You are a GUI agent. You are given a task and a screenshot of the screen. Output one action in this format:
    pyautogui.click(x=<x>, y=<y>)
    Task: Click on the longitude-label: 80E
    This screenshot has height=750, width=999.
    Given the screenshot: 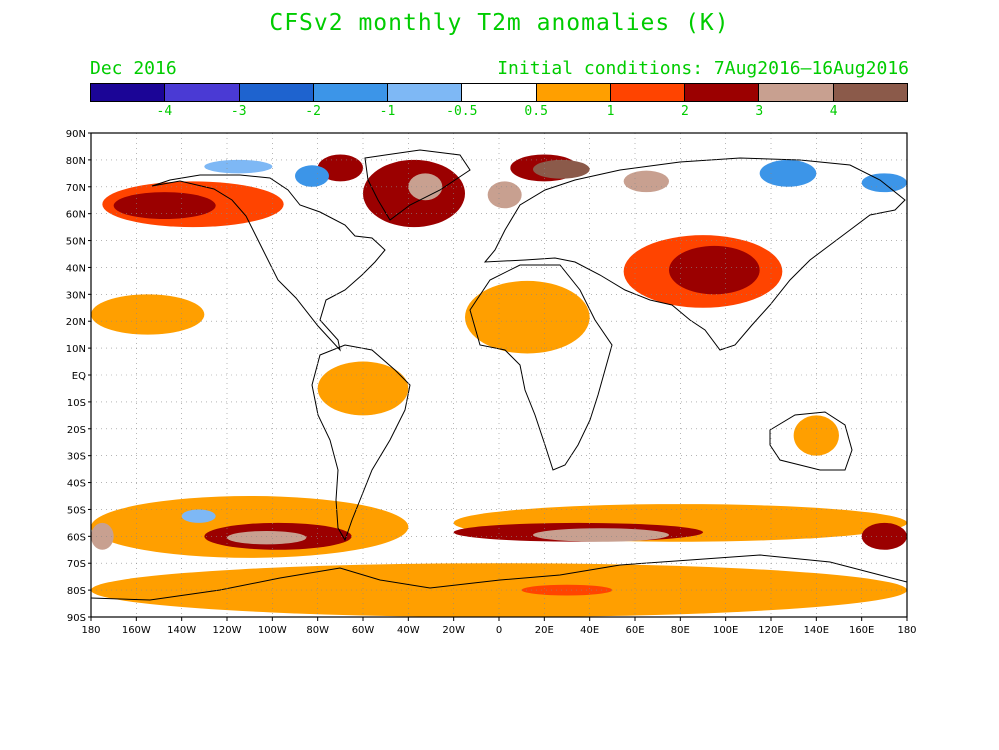 What is the action you would take?
    pyautogui.click(x=680, y=630)
    